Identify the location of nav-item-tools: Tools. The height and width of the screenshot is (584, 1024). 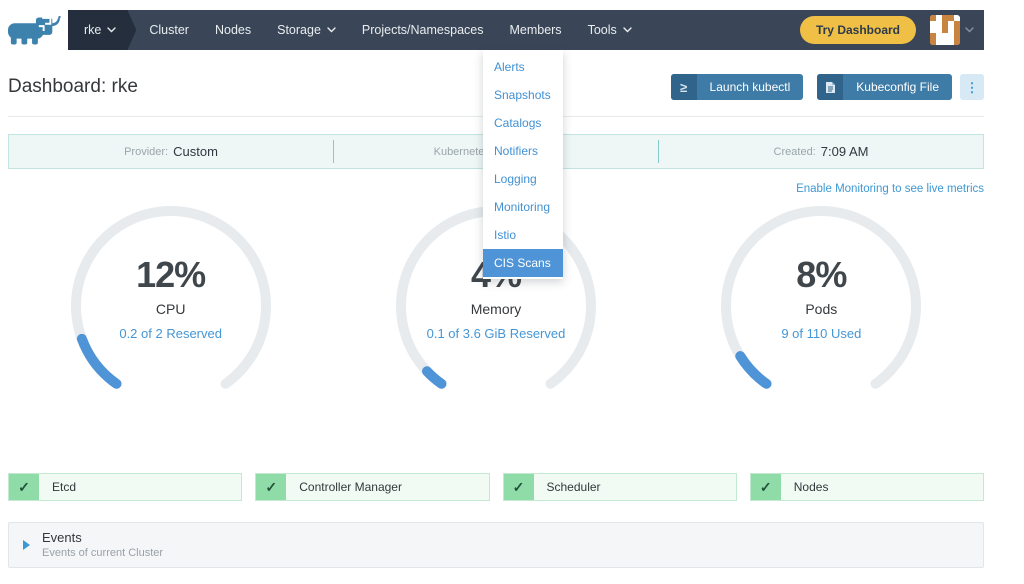
(610, 30).